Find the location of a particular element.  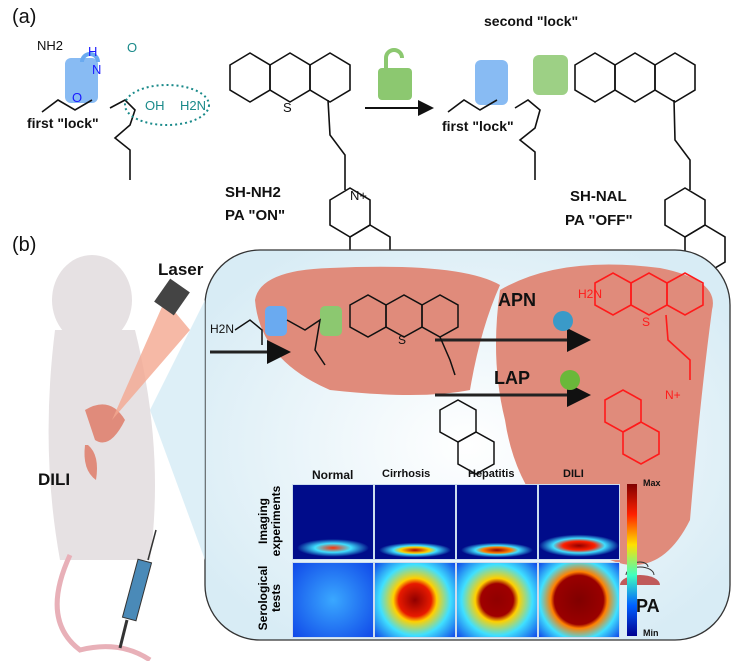

group-nplus: N+ is located at coordinates (358, 195).